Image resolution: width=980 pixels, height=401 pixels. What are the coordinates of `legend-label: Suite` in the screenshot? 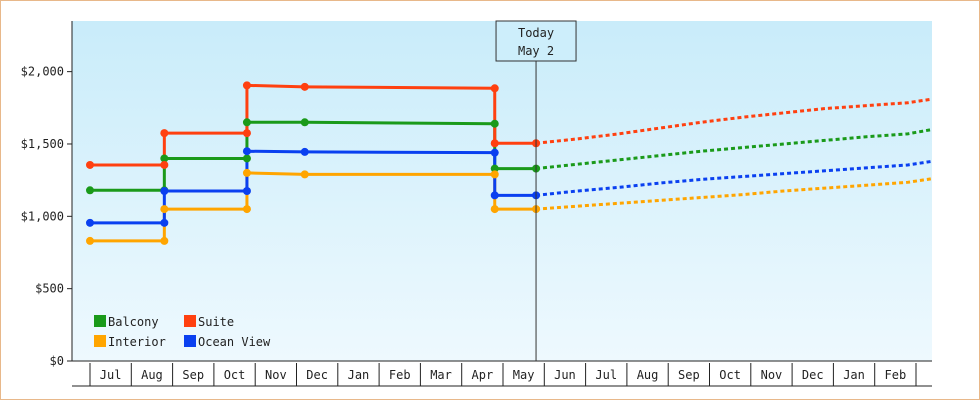 It's located at (216, 322).